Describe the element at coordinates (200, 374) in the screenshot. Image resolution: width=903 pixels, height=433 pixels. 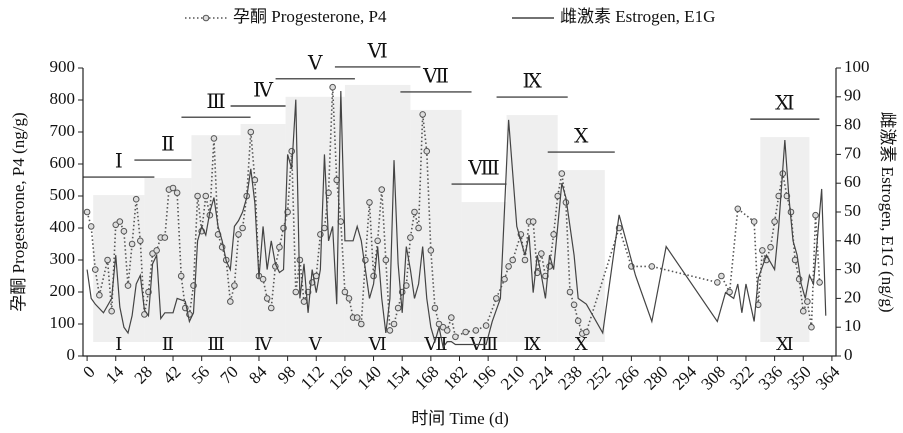
I see `x-tick-label: 56` at that location.